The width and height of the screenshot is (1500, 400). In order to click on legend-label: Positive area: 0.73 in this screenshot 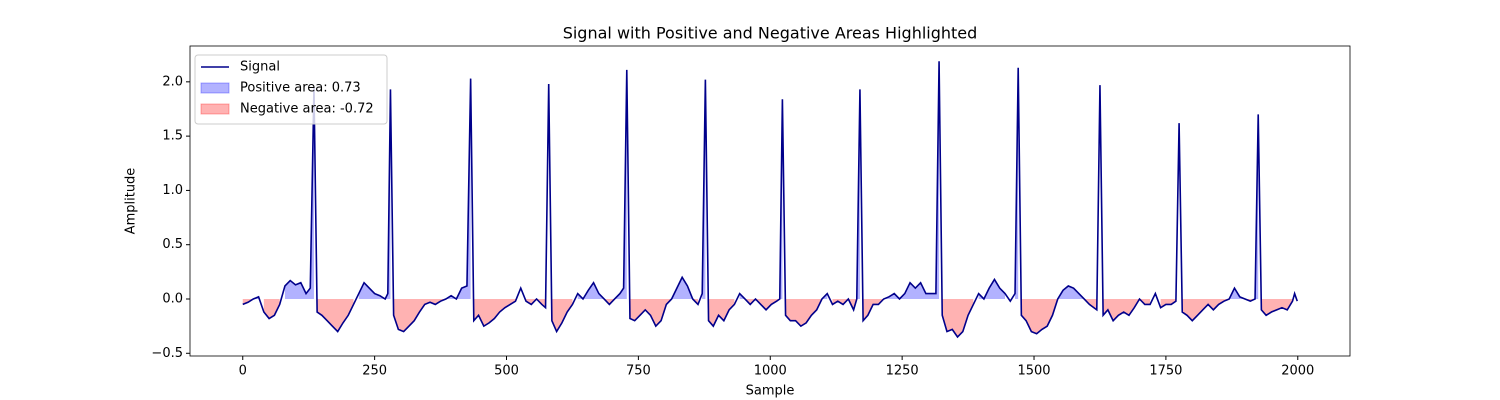, I will do `click(300, 88)`.